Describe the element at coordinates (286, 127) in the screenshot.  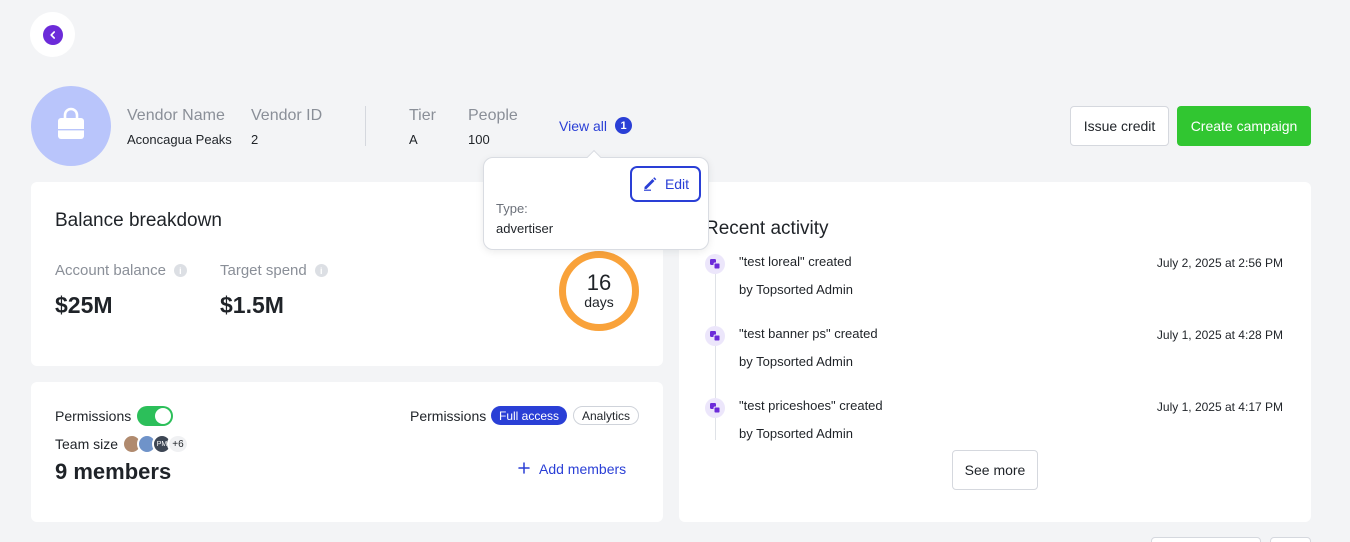
I see `vendor-id-field: Vendor ID 2` at that location.